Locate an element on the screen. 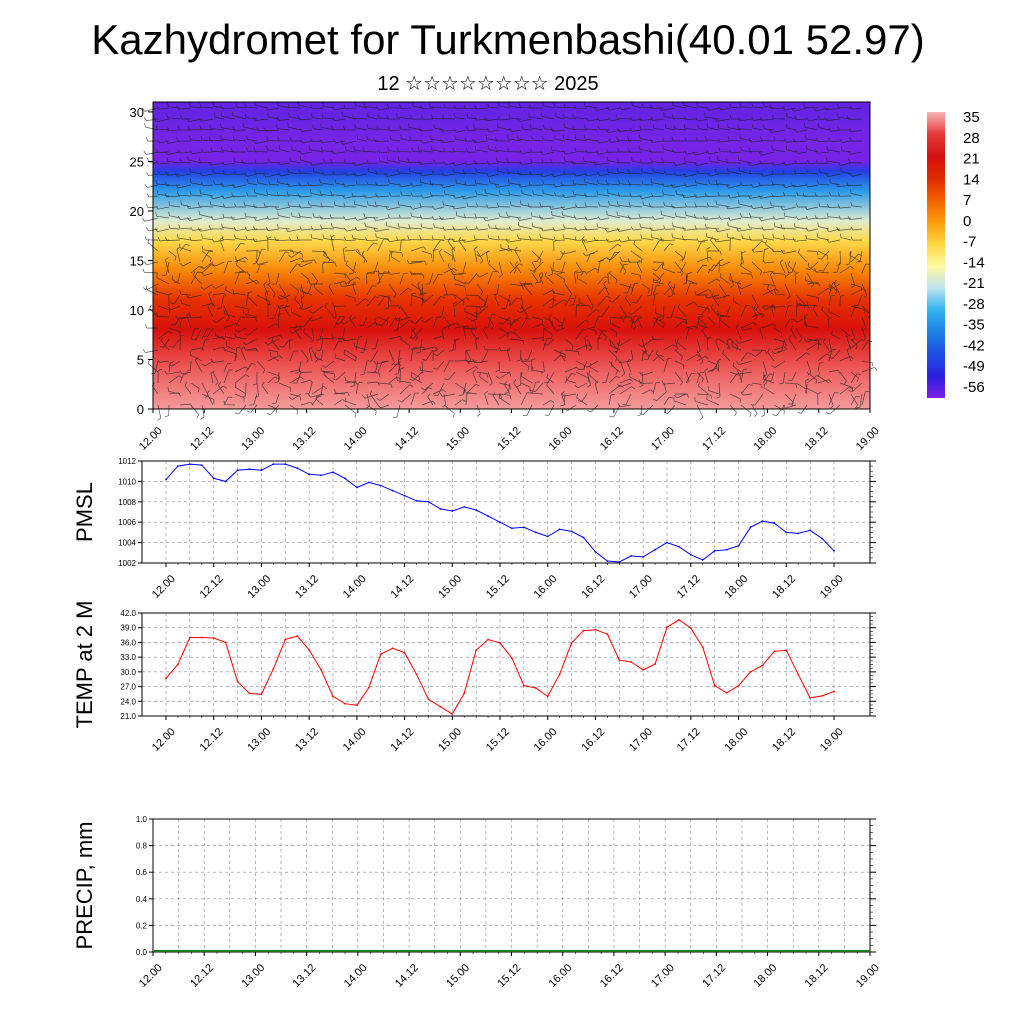 The height and width of the screenshot is (1024, 1024). y-tick-label: 0.2 is located at coordinates (142, 925).